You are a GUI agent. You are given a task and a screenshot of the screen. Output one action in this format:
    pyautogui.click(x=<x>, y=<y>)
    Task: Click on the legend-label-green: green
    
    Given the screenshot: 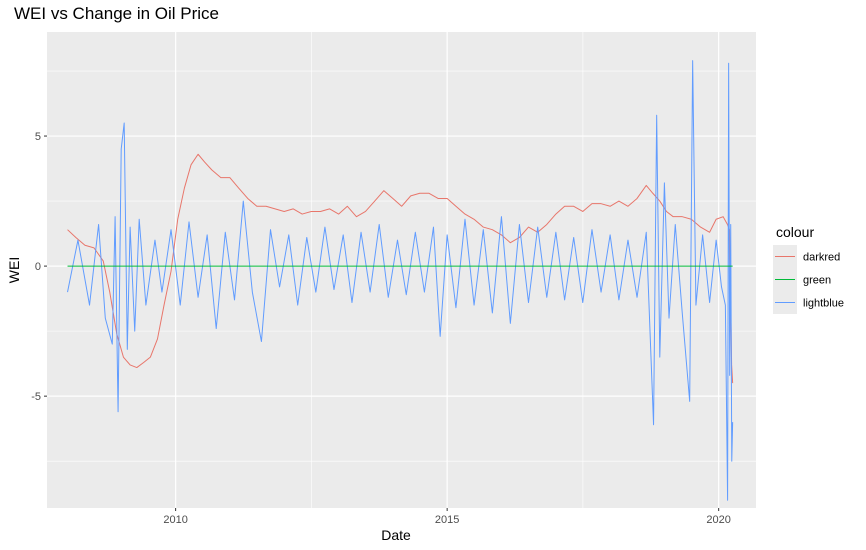 What is the action you would take?
    pyautogui.click(x=817, y=281)
    